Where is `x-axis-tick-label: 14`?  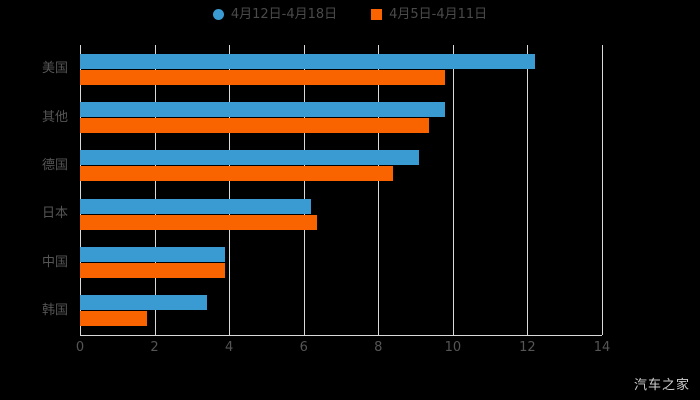 x-axis-tick-label: 14 is located at coordinates (602, 347).